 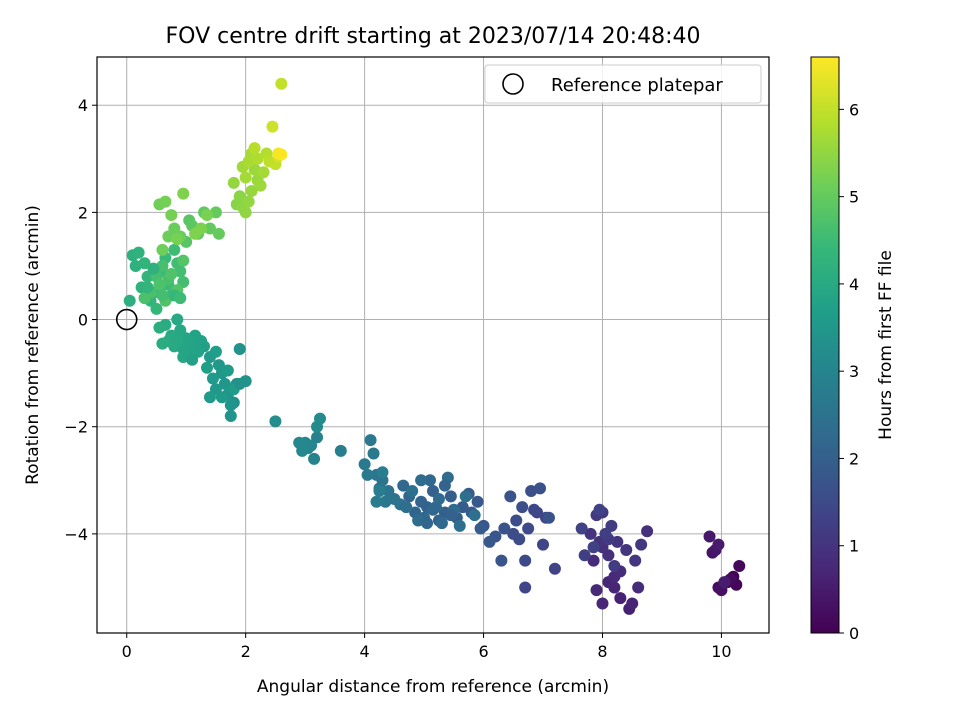 What do you see at coordinates (80, 320) in the screenshot?
I see `y-axis-ticks: −4 −2 0 2 4` at bounding box center [80, 320].